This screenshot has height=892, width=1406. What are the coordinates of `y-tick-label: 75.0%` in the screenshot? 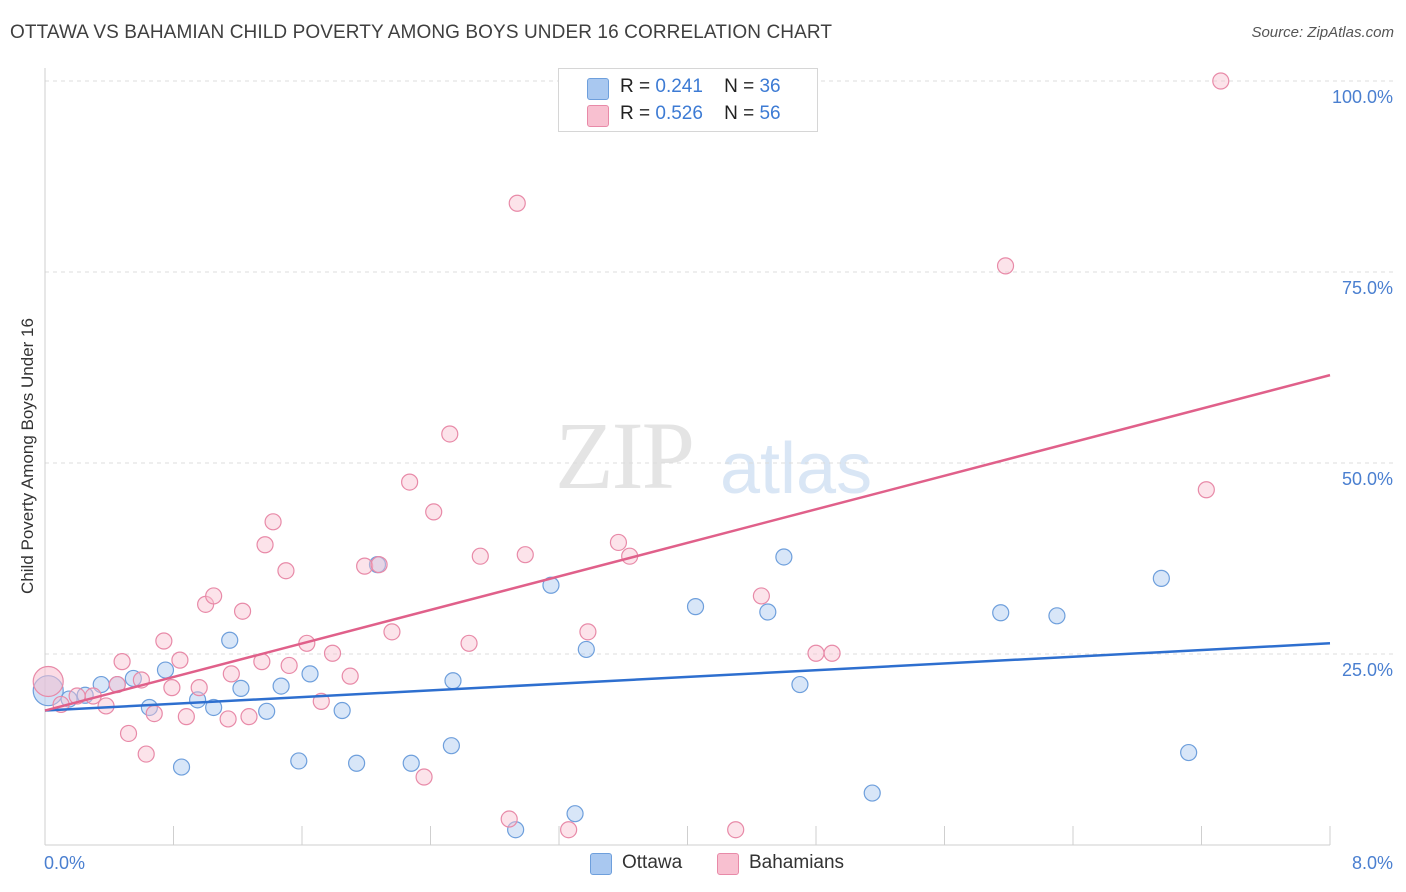 It's located at (1367, 288).